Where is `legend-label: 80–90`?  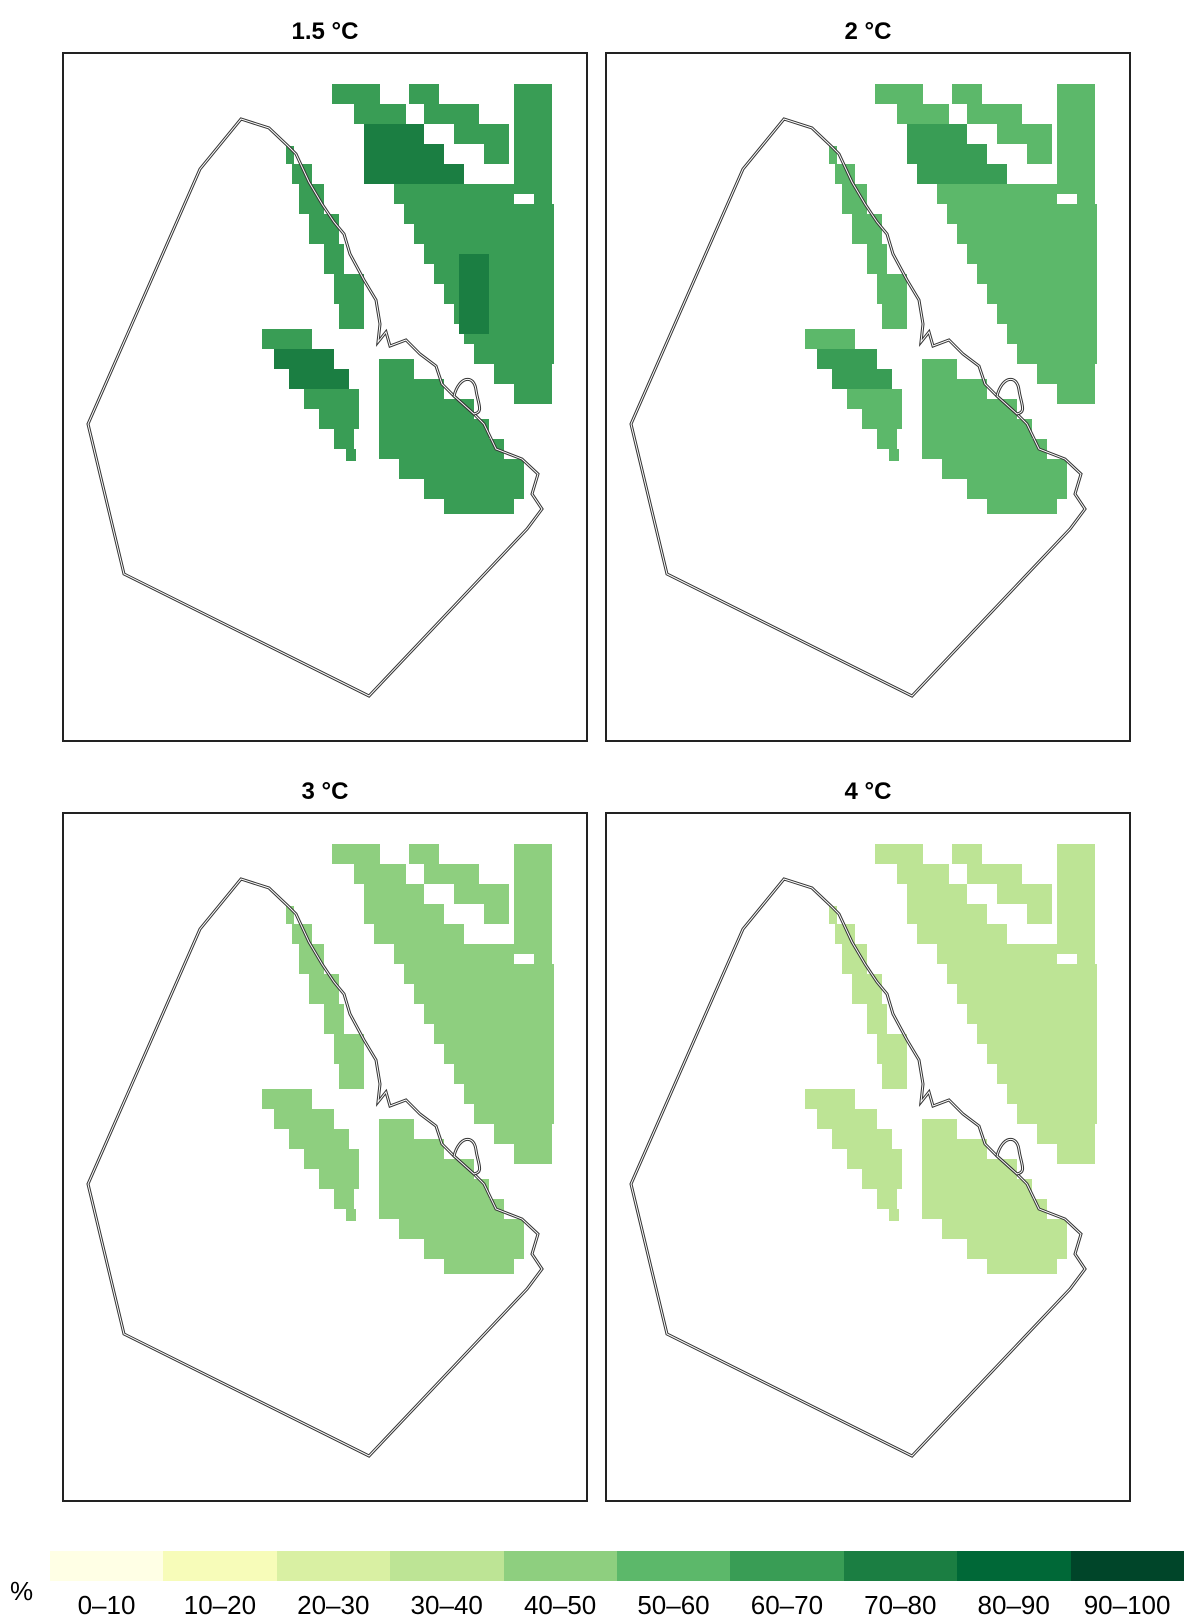
legend-label: 80–90 is located at coordinates (1013, 1605).